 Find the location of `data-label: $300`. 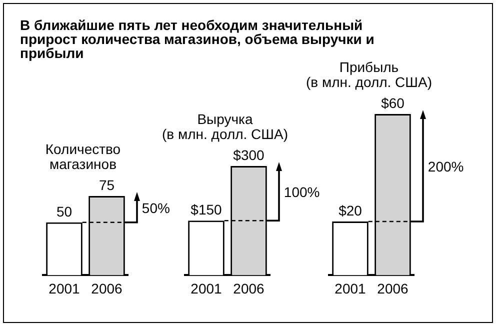

data-label: $300 is located at coordinates (249, 154).